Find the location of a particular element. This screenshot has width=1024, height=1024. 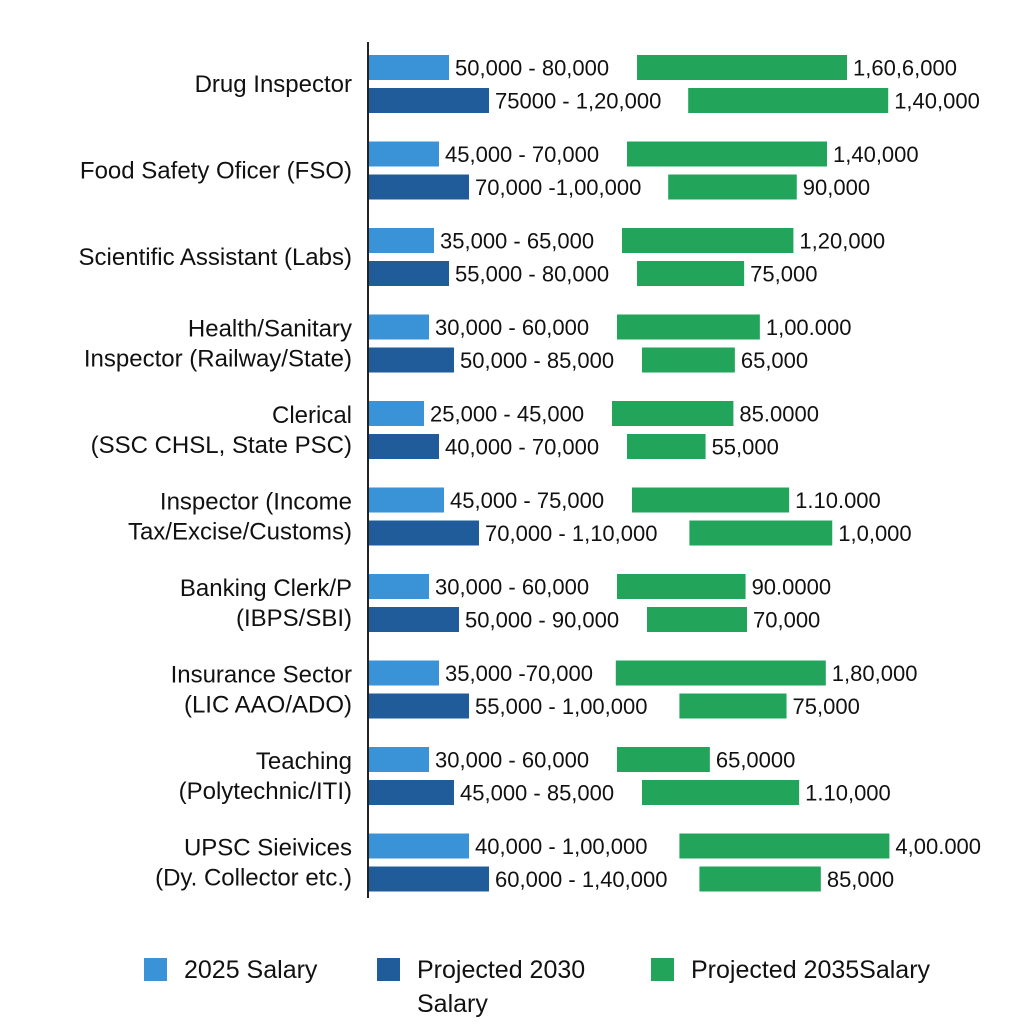

value-label-2035b-0: 1,40,000 is located at coordinates (937, 101).